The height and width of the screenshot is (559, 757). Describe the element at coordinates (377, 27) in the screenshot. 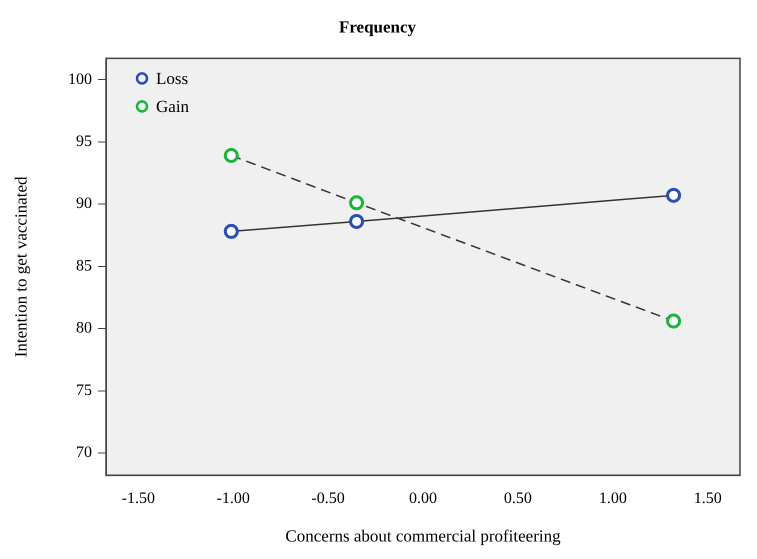

I see `chart-title: Frequency` at that location.